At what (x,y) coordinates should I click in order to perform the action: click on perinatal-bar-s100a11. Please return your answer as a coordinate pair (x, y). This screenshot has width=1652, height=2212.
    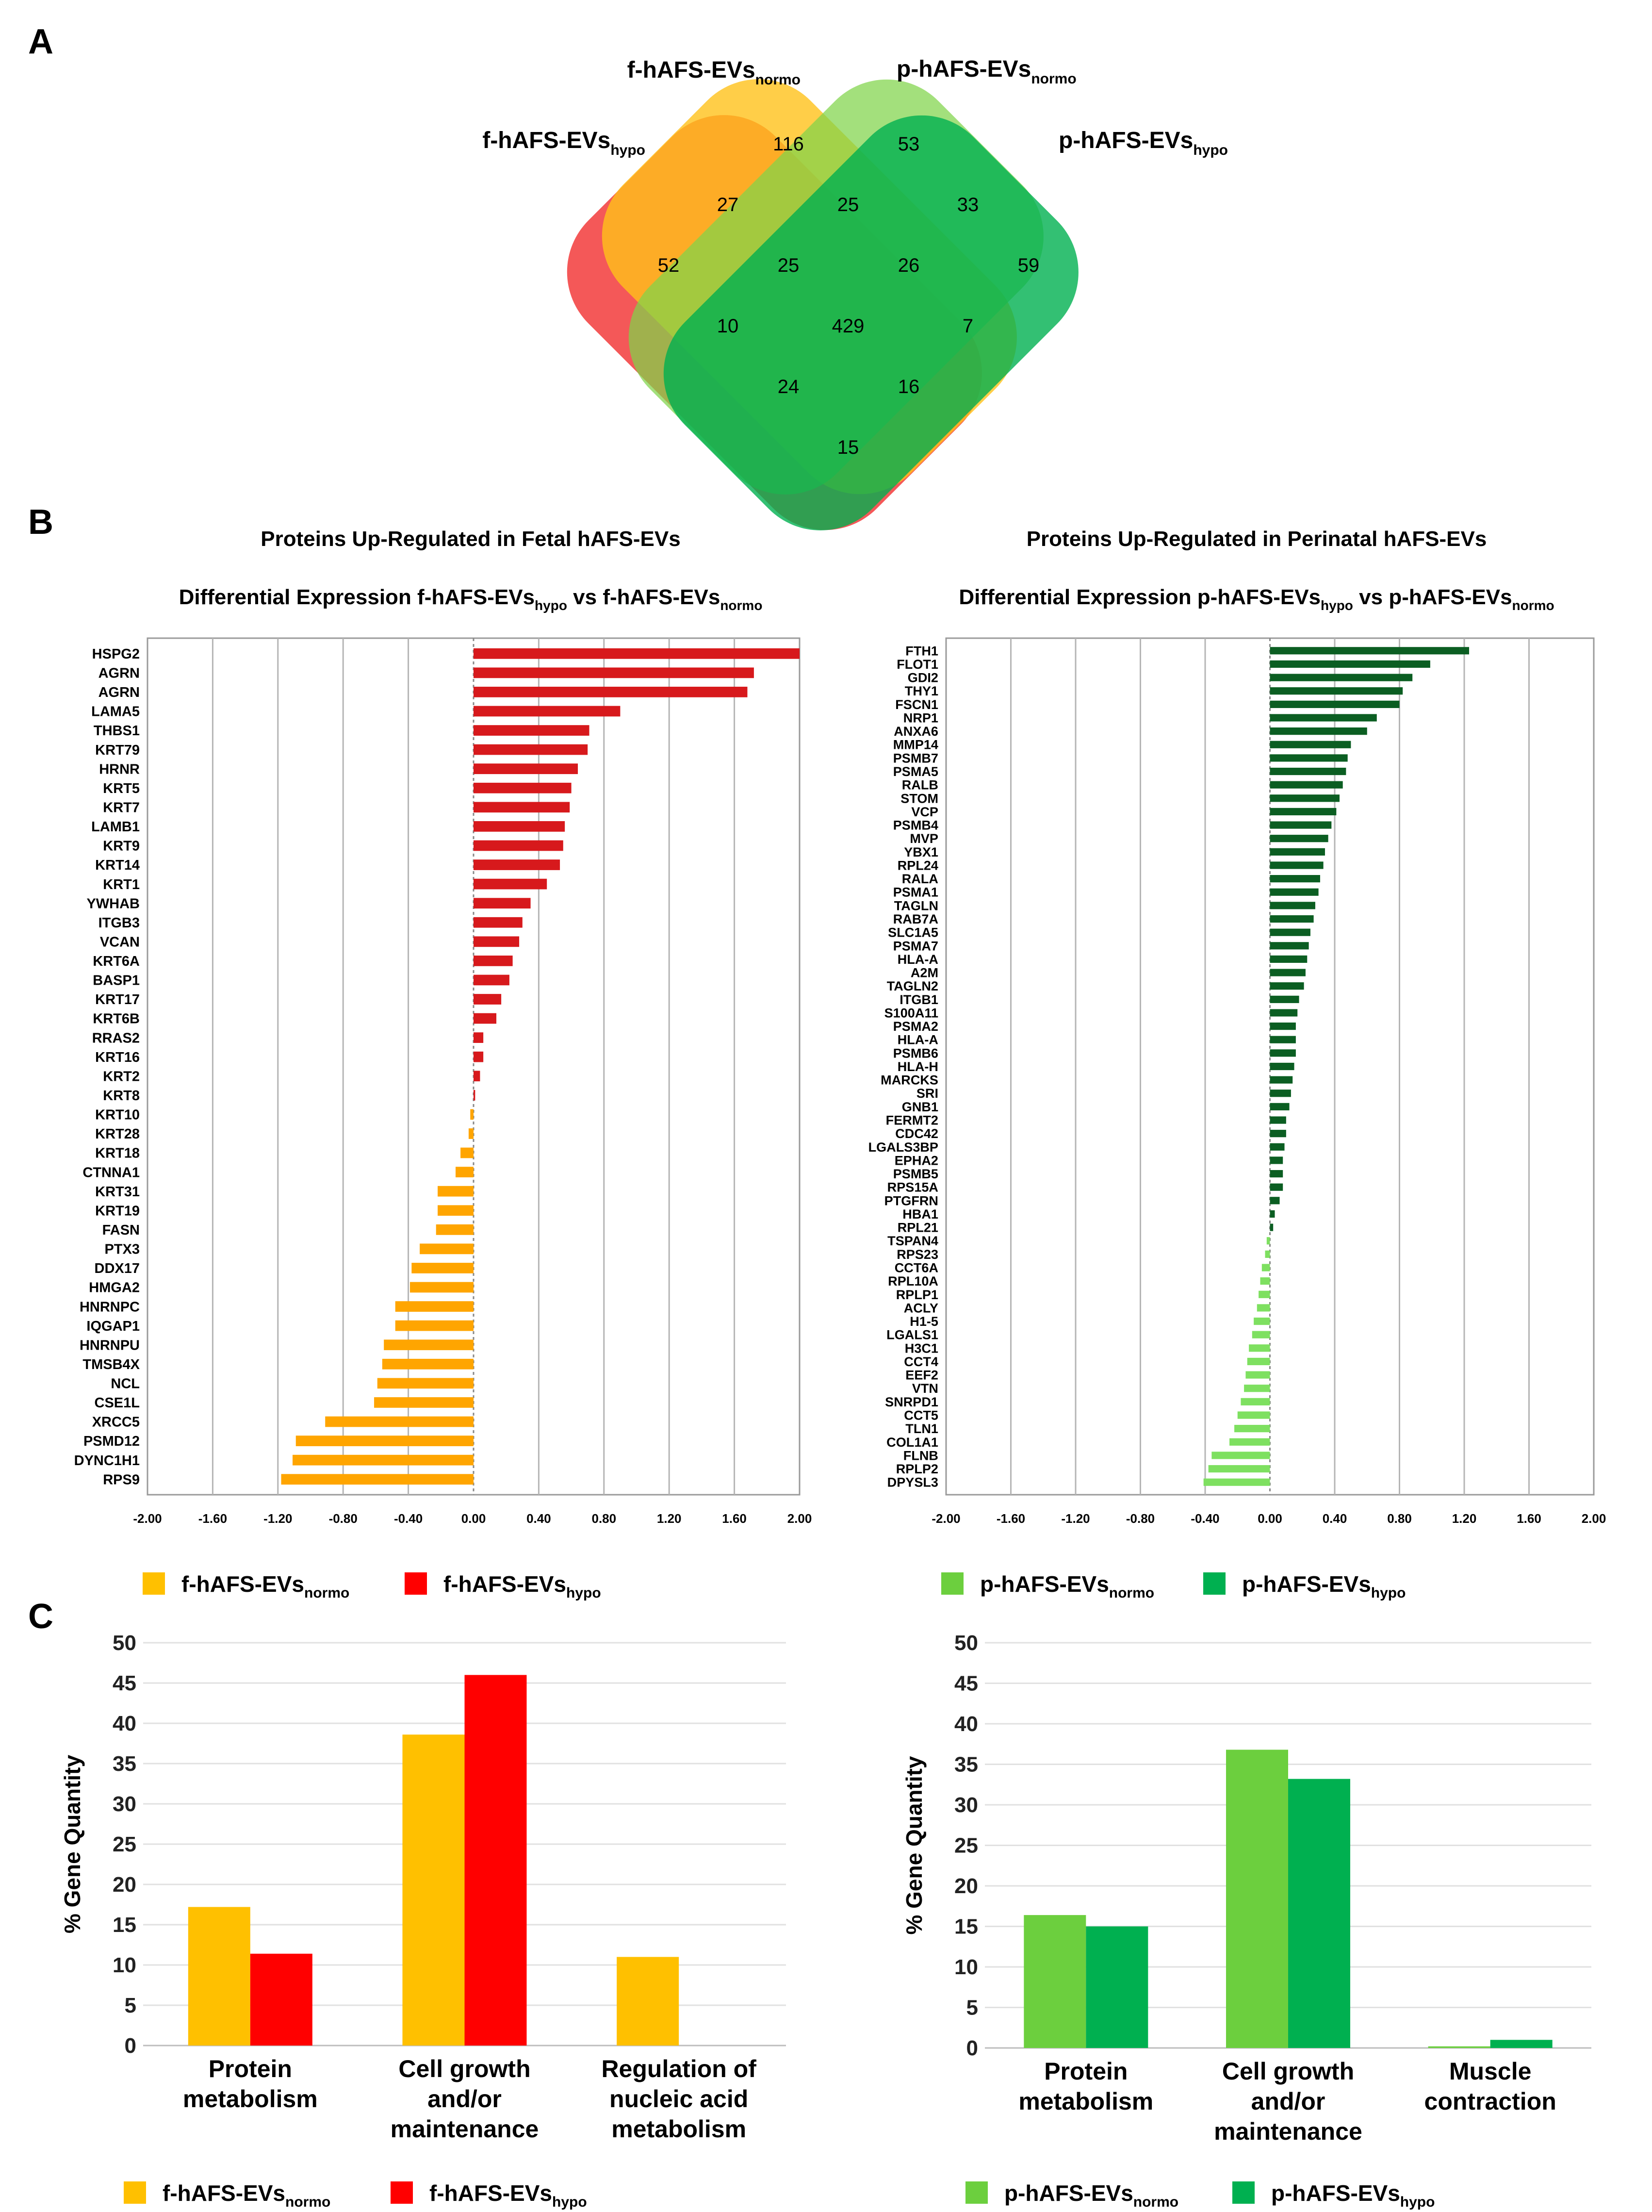
    Looking at the image, I should click on (1284, 1013).